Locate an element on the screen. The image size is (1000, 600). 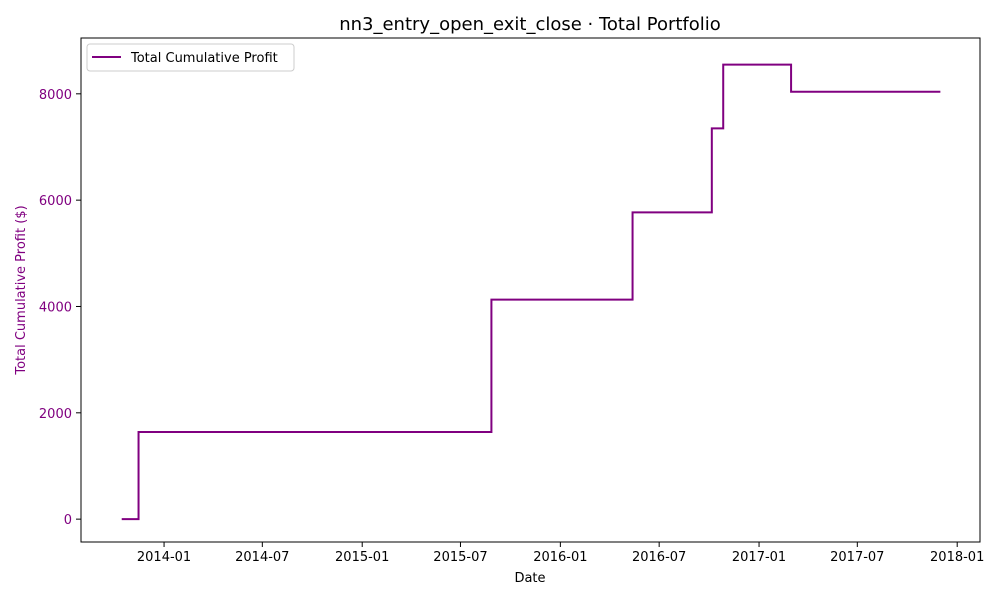
y-tick-label: 4000 is located at coordinates (55, 307).